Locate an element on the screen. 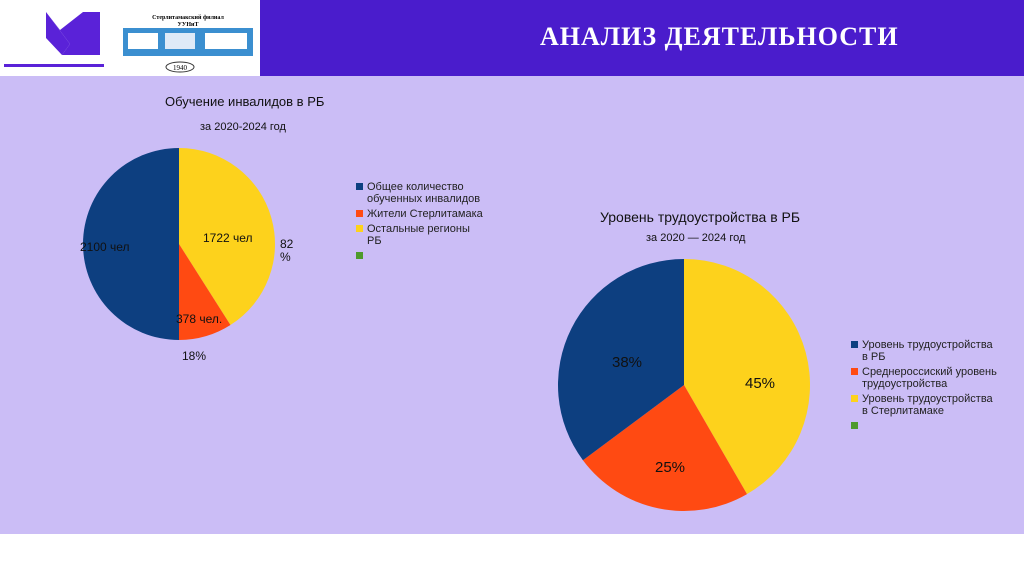  svg-text: УУНиТ is located at coordinates (188, 25).